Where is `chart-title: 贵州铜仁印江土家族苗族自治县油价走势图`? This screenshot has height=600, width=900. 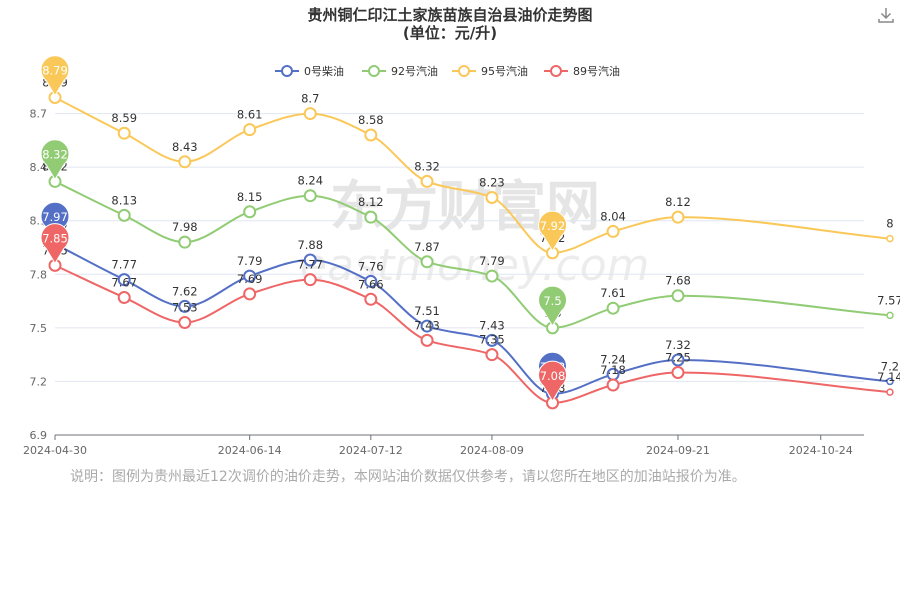 chart-title: 贵州铜仁印江土家族苗族自治县油价走势图 is located at coordinates (449, 15).